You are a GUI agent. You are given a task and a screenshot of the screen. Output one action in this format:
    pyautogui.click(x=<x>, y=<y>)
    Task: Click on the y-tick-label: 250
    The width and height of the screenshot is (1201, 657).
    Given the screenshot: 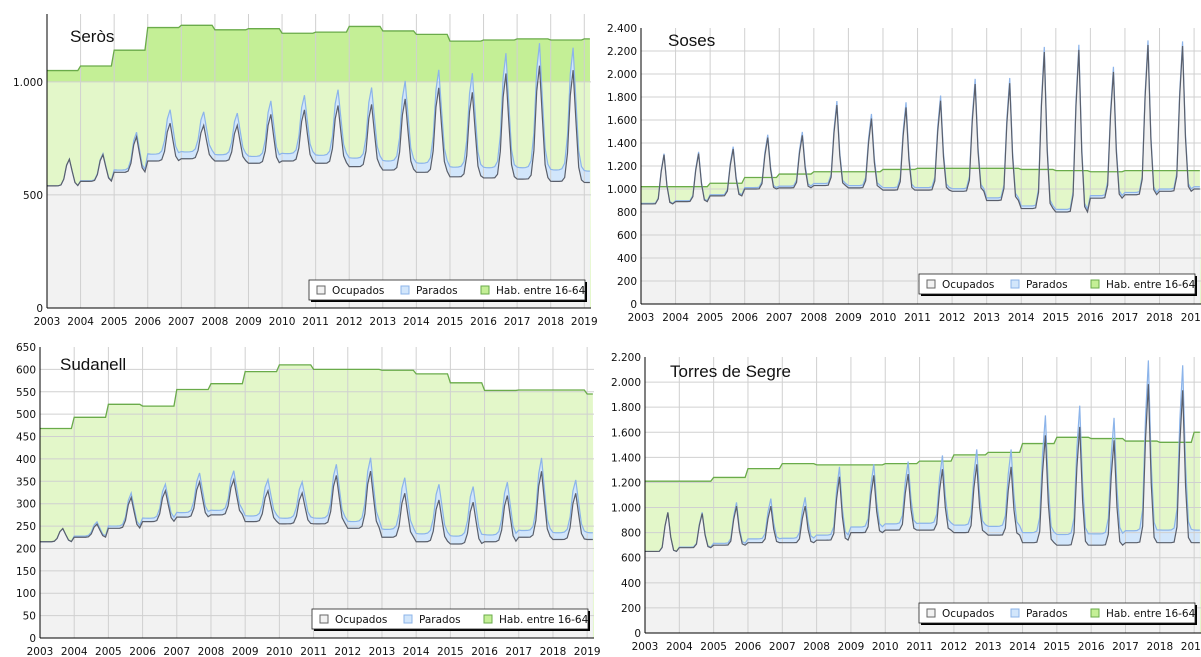 What is the action you would take?
    pyautogui.click(x=26, y=527)
    